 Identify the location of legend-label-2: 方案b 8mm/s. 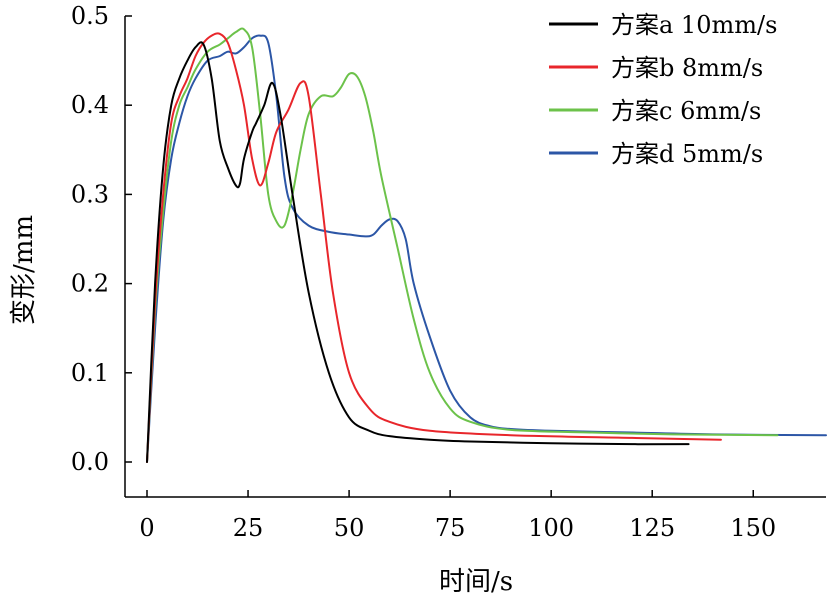
(687, 68).